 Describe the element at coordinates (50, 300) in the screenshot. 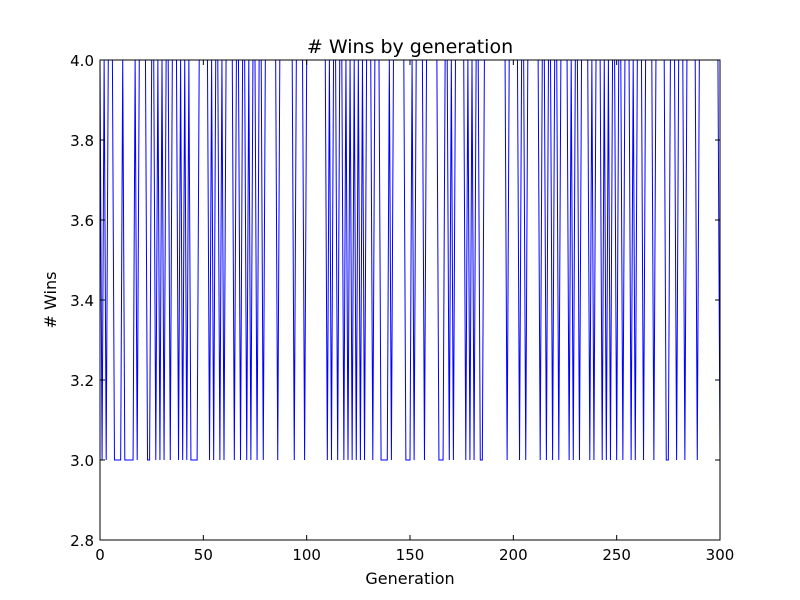

I see `y-axis-label: # Wins` at that location.